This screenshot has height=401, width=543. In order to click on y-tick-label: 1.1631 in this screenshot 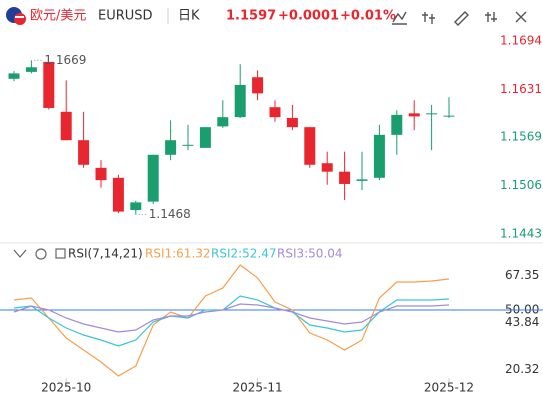, I will do `click(521, 89)`.